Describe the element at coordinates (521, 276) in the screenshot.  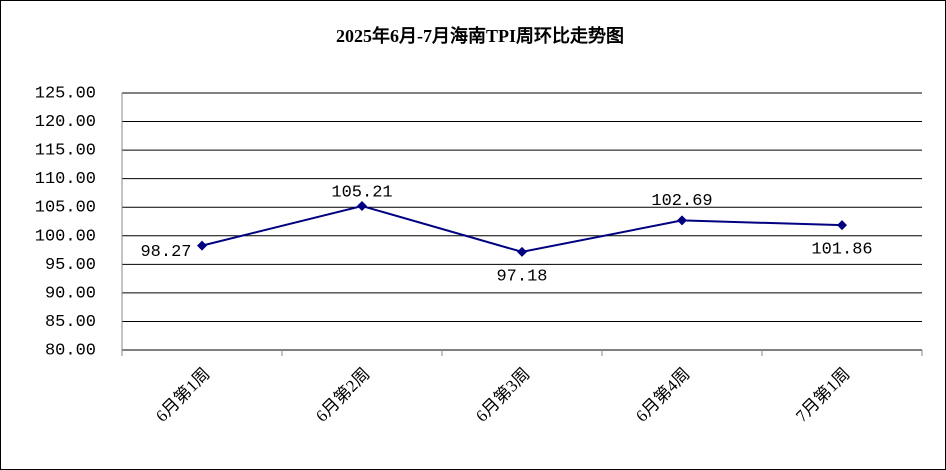
I see `data-label: 97.18` at that location.